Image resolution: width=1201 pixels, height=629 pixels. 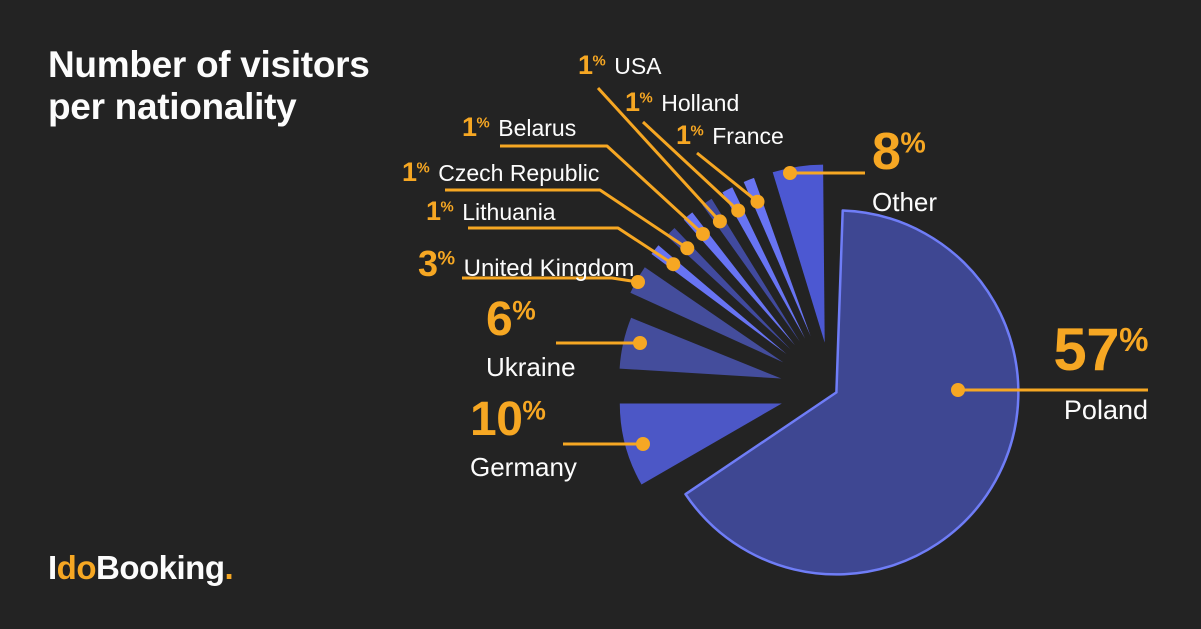 What do you see at coordinates (643, 444) in the screenshot?
I see `slice-dot-germany` at bounding box center [643, 444].